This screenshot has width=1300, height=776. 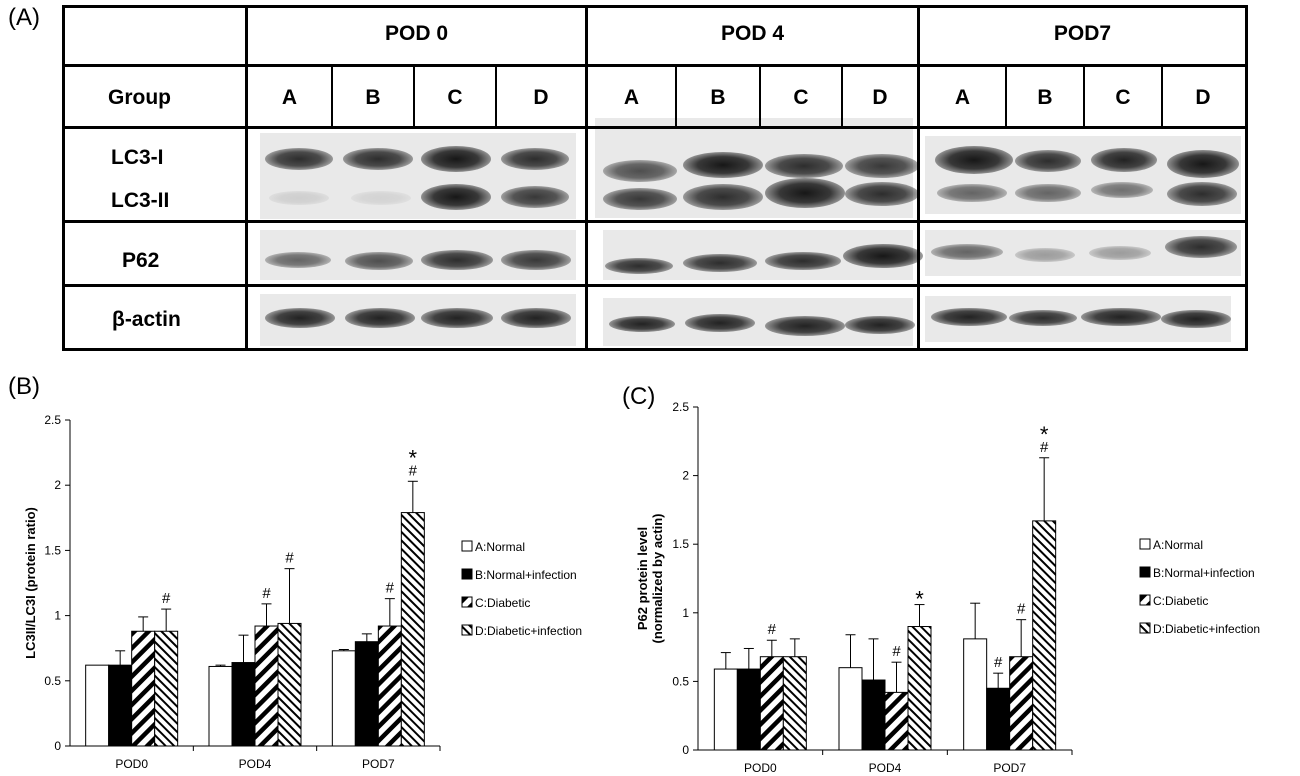 I want to click on row-label-p62: P62, so click(x=141, y=260).